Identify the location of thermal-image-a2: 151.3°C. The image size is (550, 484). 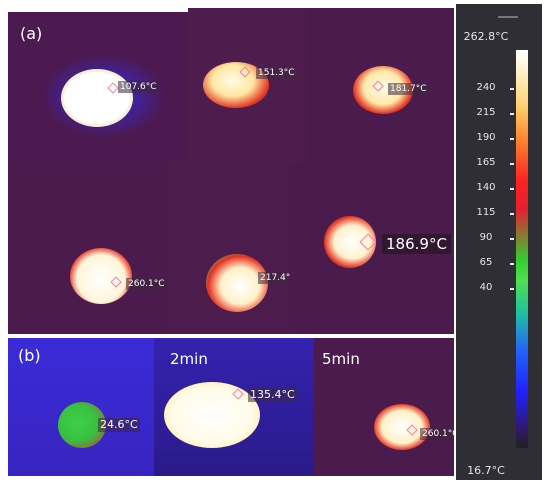
(247, 85).